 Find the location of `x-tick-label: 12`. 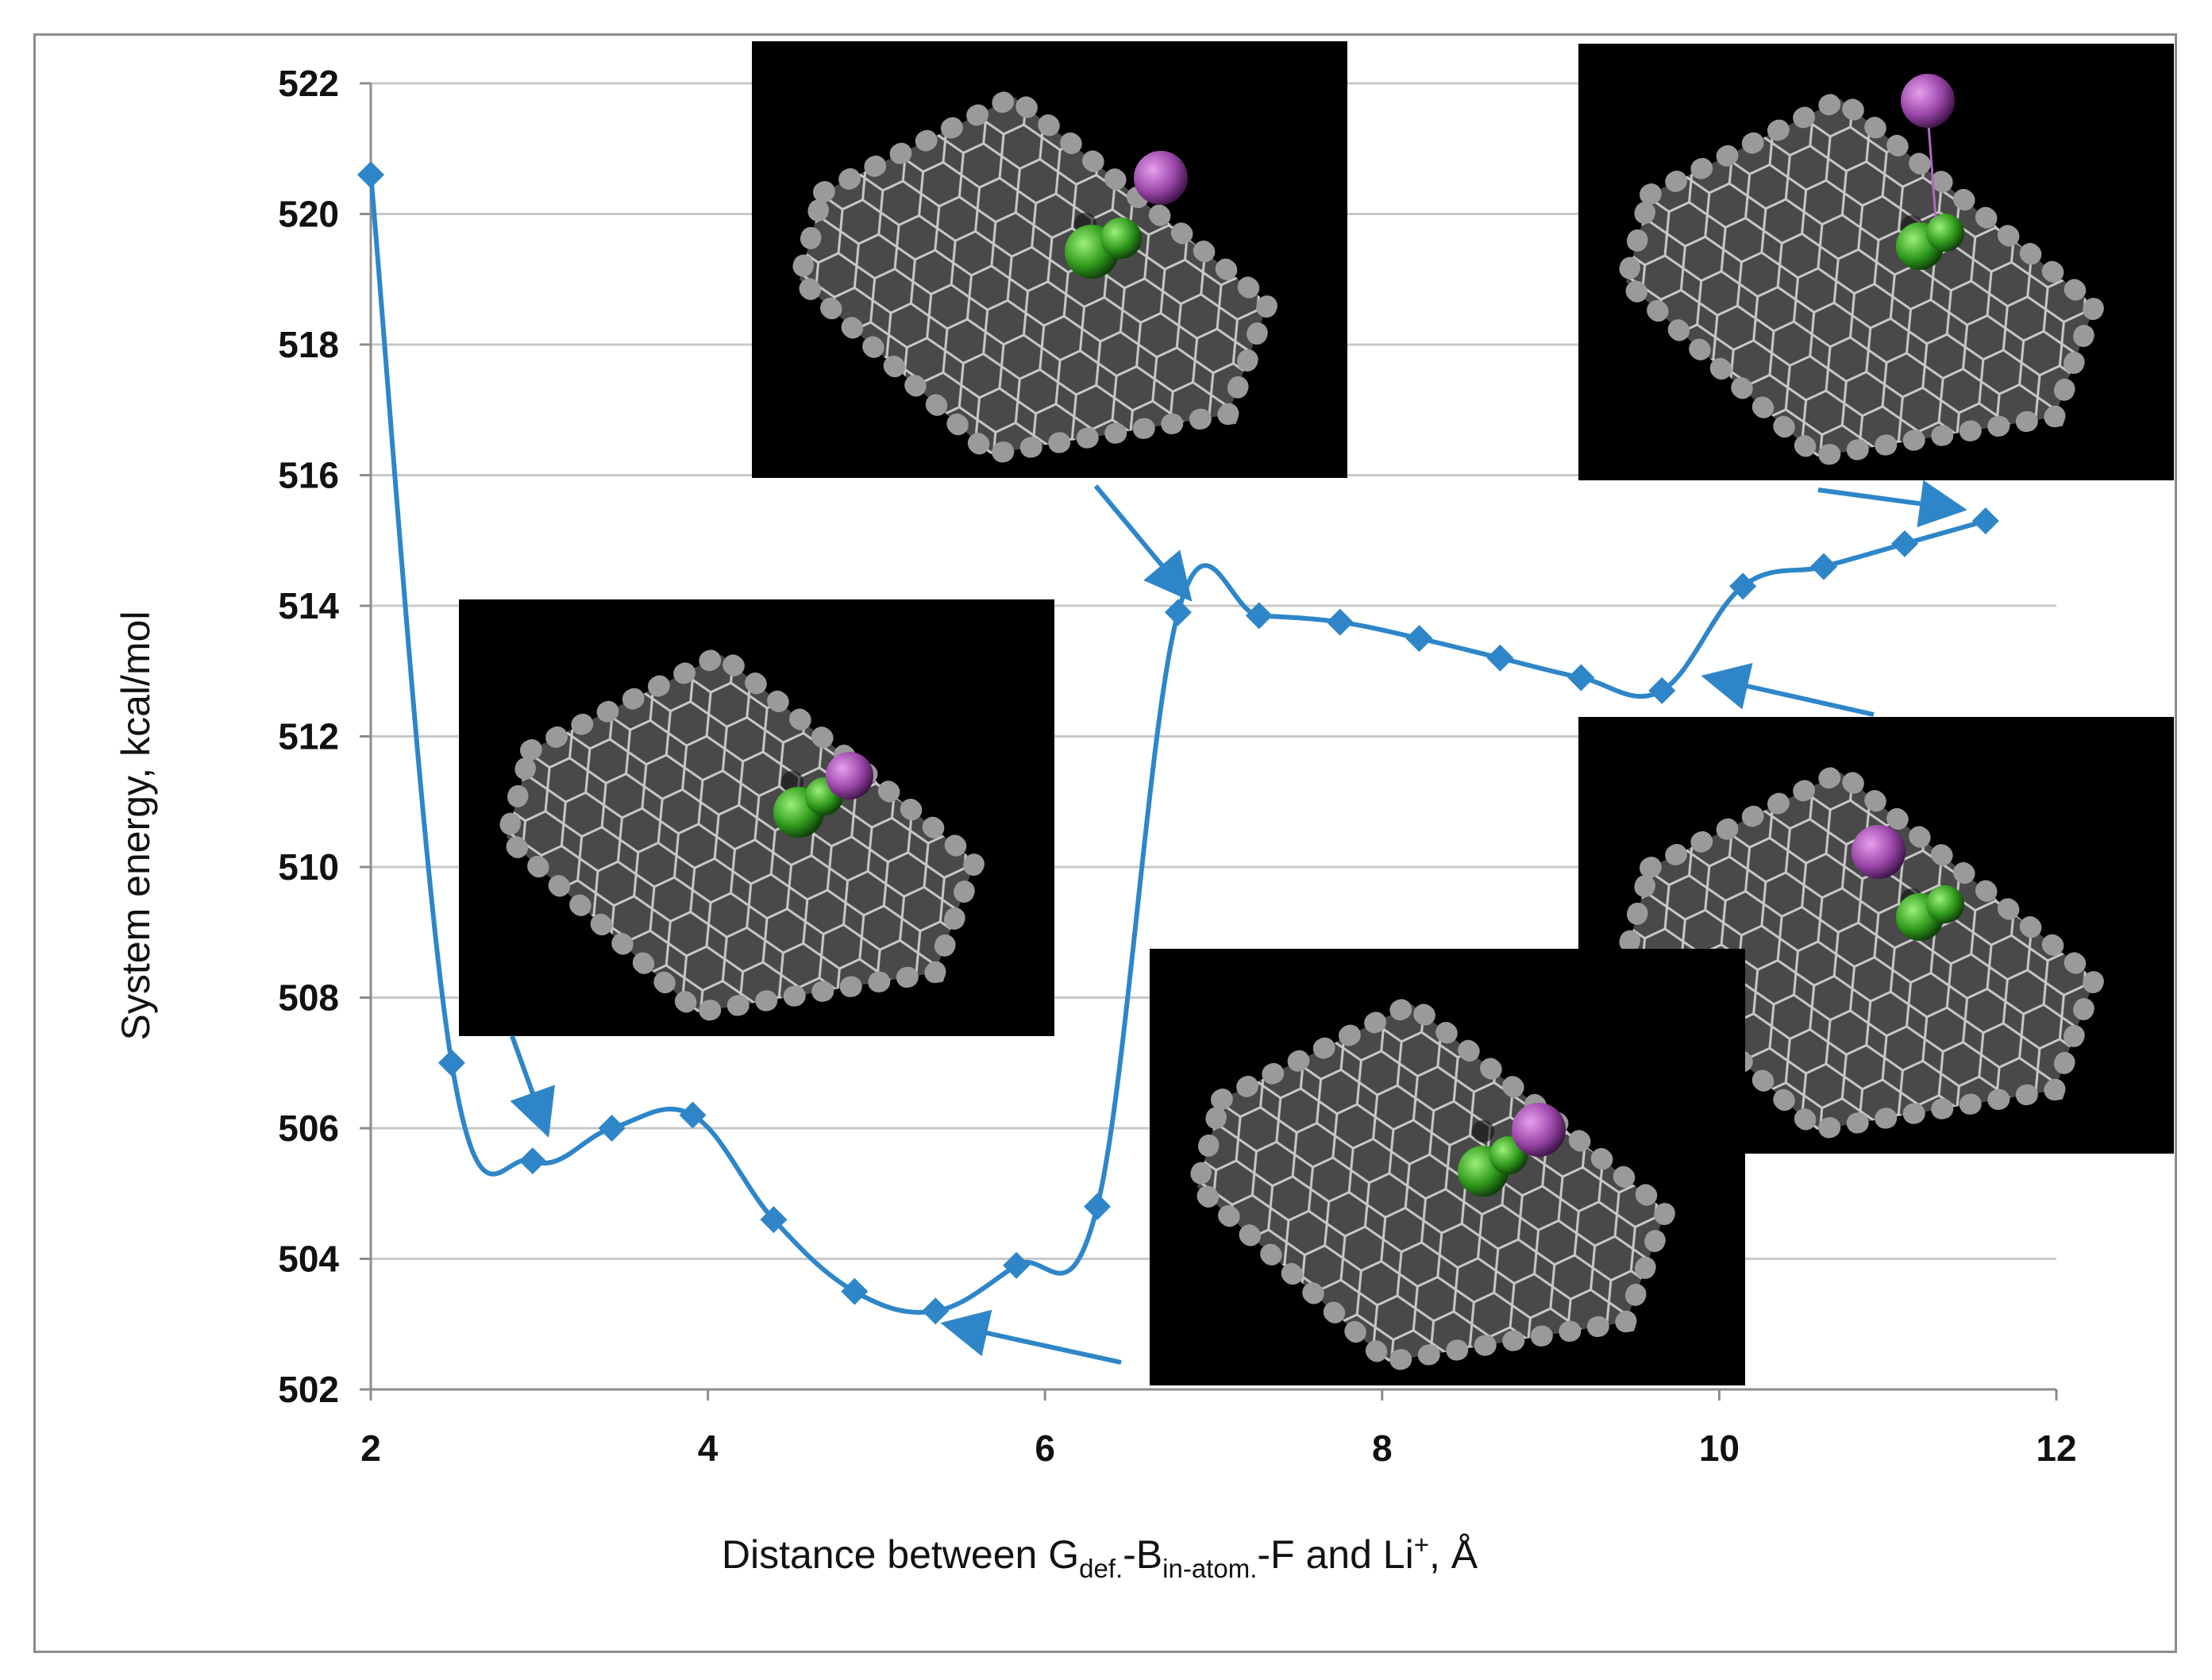

x-tick-label: 12 is located at coordinates (2056, 1448).